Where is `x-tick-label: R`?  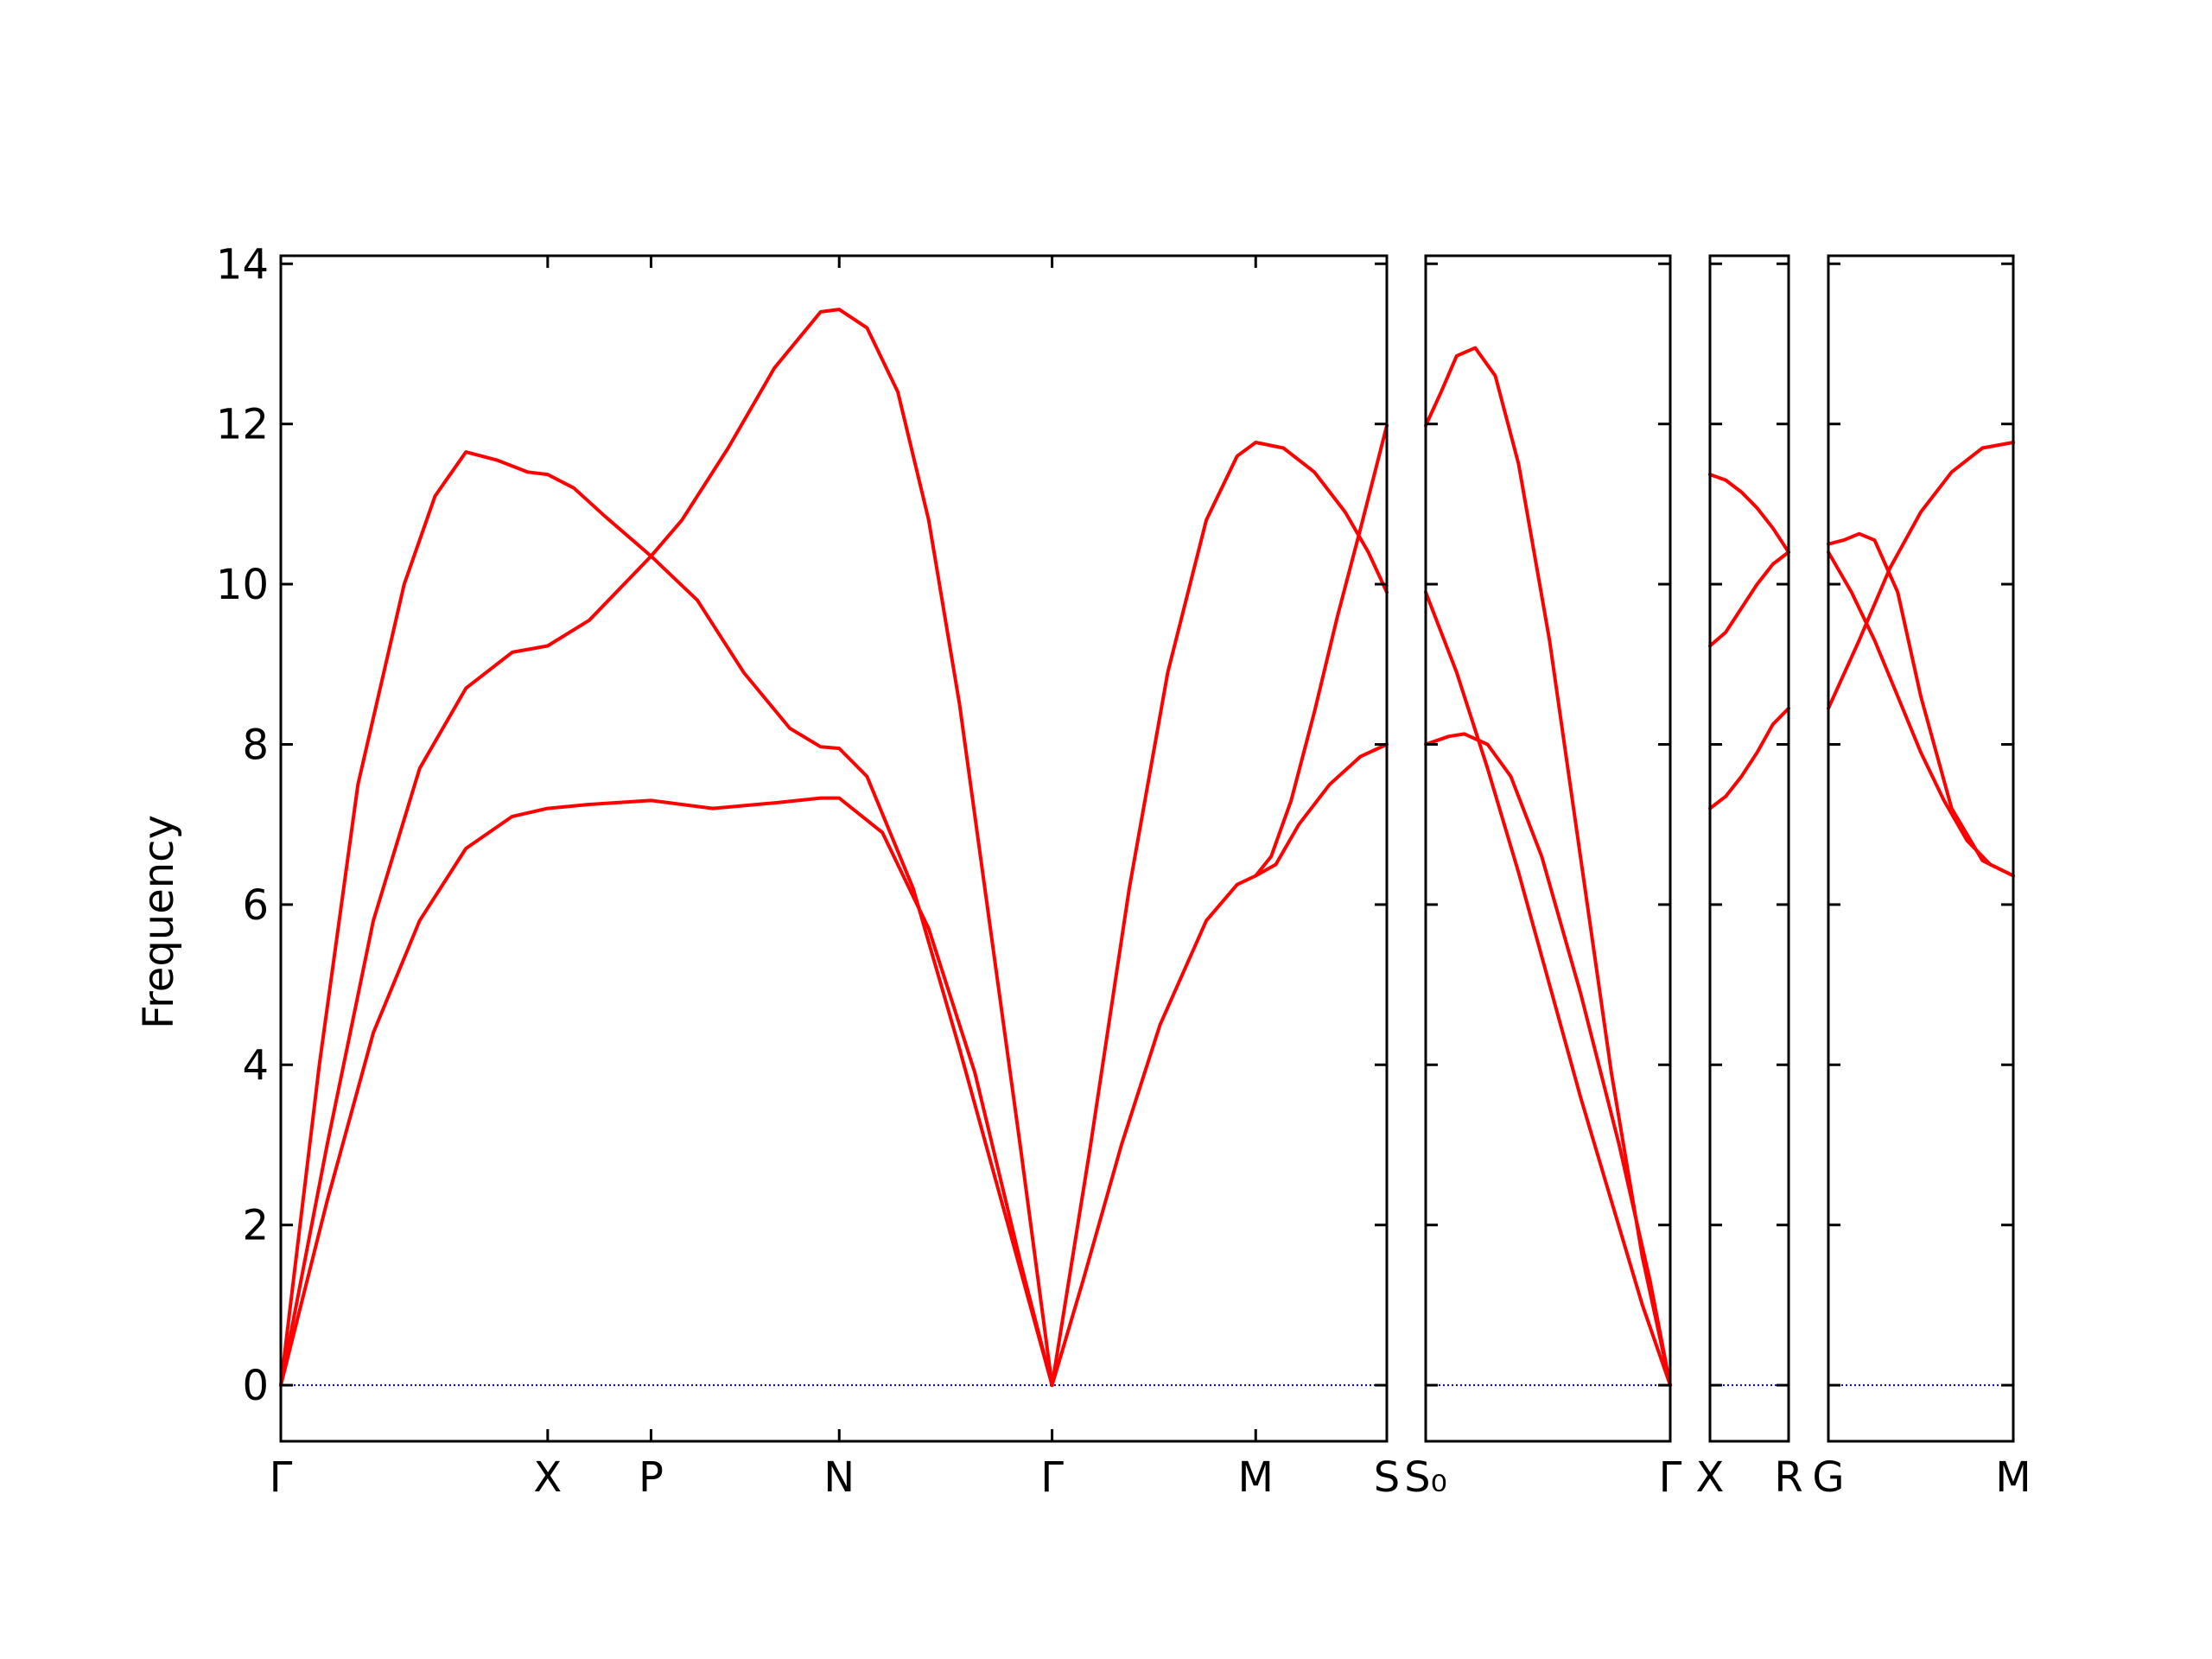 x-tick-label: R is located at coordinates (1788, 1477).